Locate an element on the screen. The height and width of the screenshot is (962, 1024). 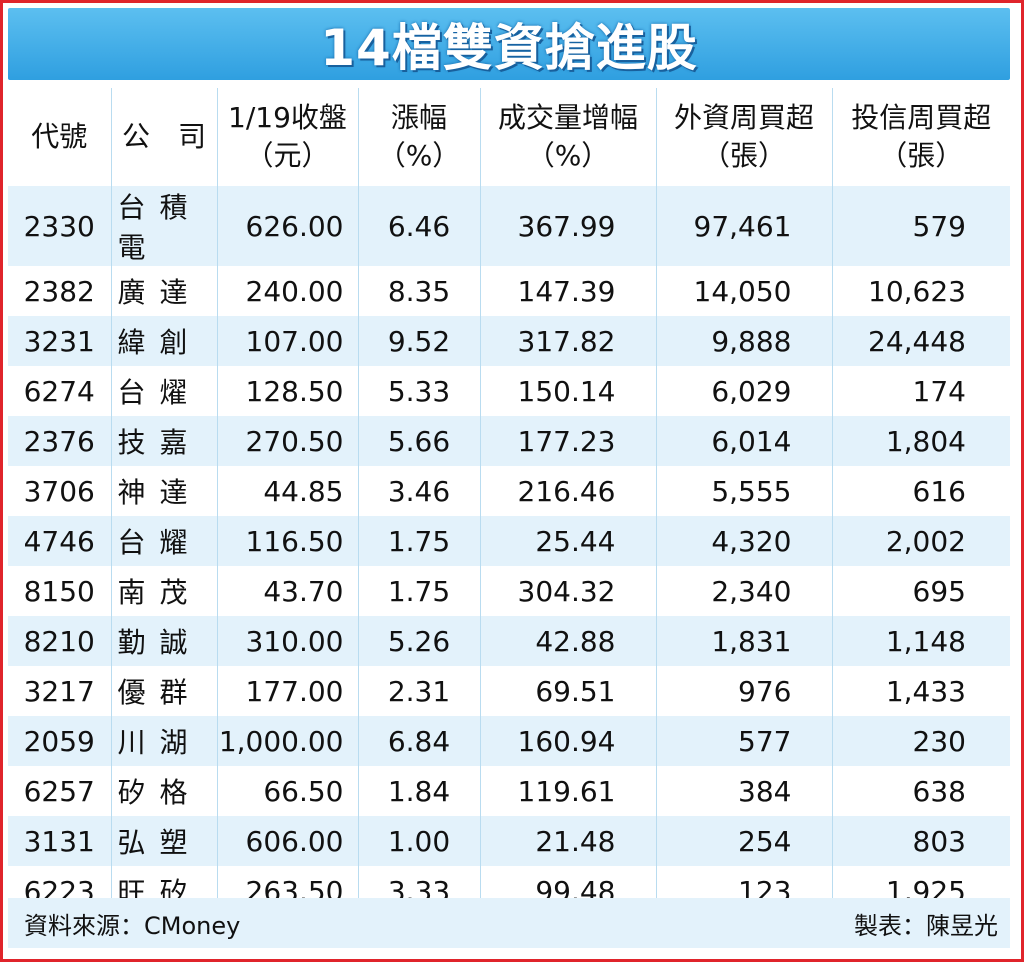
header-company: 公 司 is located at coordinates (163, 137).